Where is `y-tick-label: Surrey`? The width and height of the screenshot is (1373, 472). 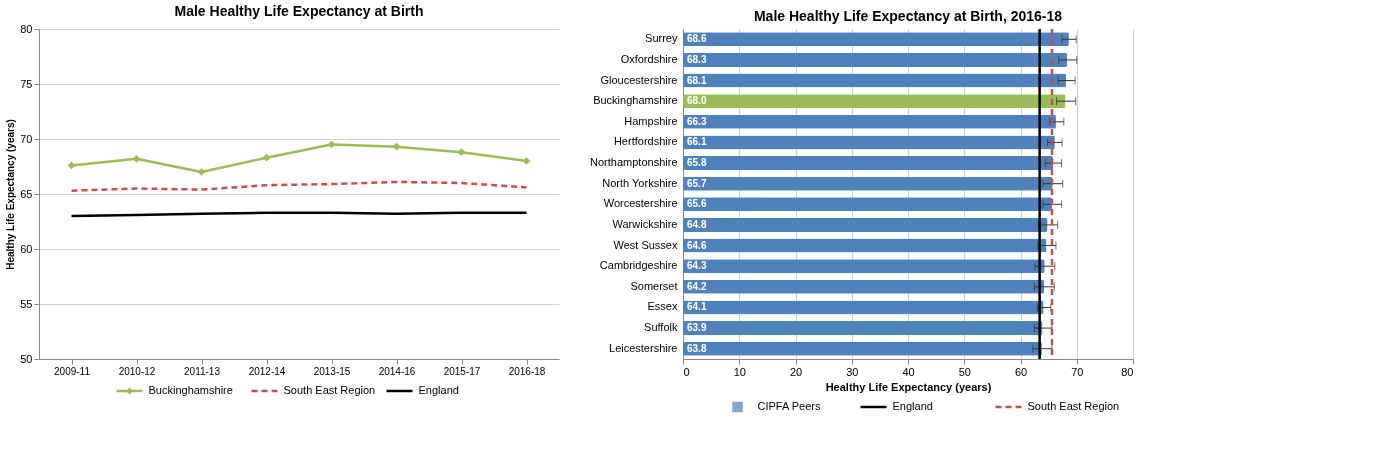
y-tick-label: Surrey is located at coordinates (661, 38).